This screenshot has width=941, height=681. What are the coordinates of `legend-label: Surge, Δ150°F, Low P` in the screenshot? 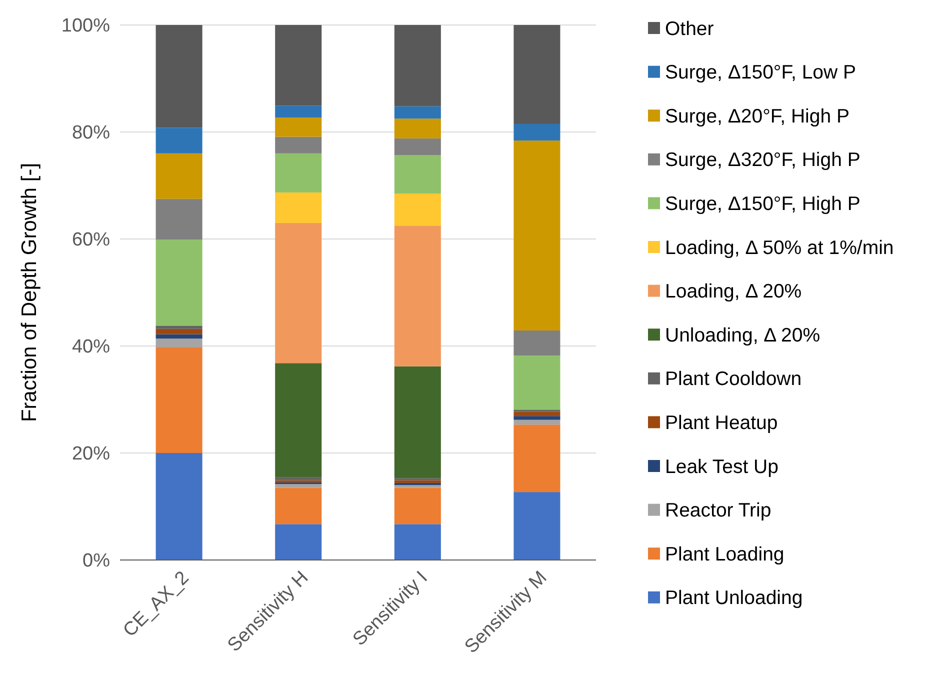 It's located at (760, 73).